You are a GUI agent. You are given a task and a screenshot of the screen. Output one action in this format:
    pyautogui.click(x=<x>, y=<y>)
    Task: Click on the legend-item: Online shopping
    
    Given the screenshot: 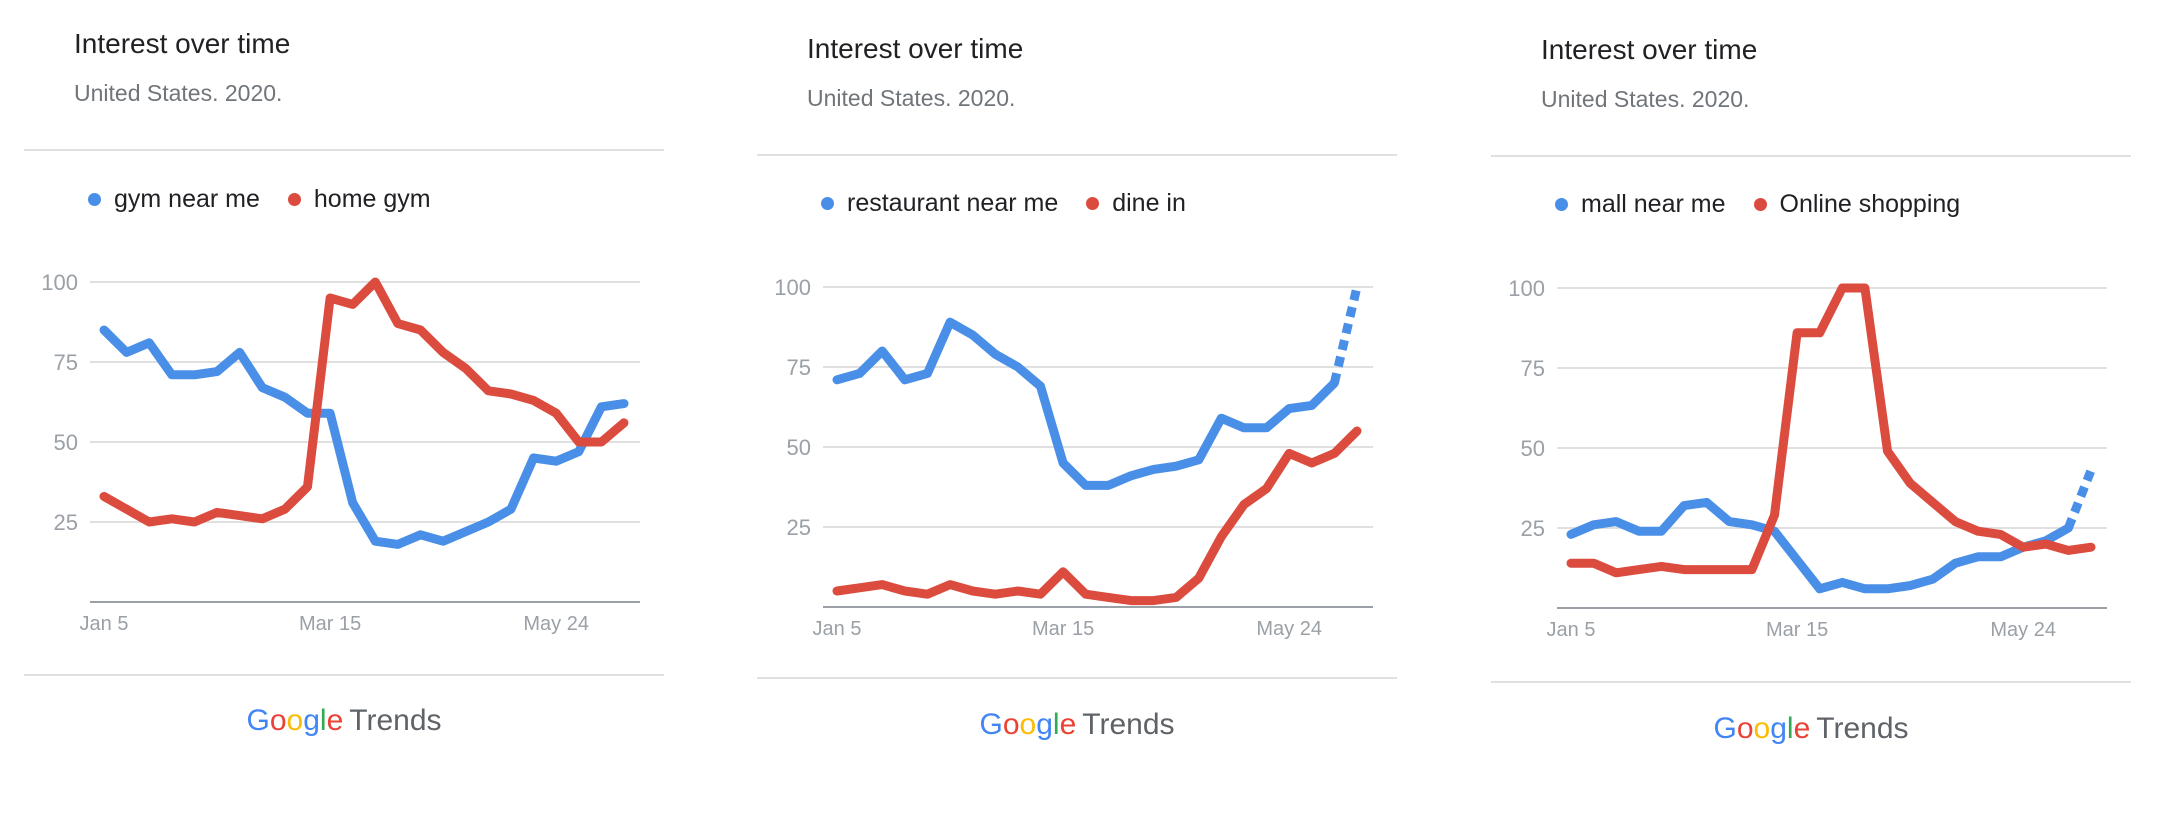 What is the action you would take?
    pyautogui.click(x=1857, y=204)
    